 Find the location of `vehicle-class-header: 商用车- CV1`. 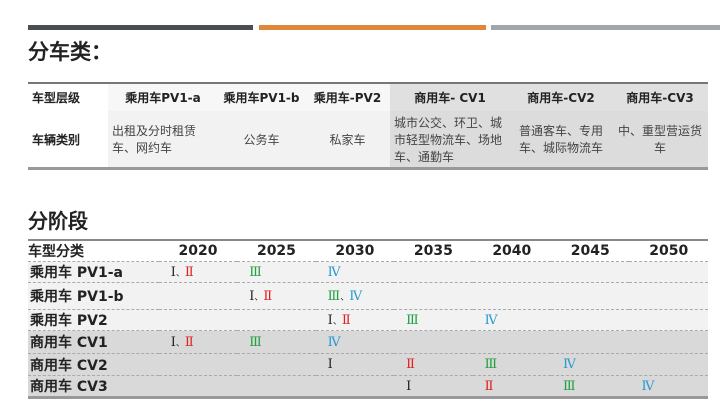

vehicle-class-header: 商用车- CV1 is located at coordinates (450, 96).